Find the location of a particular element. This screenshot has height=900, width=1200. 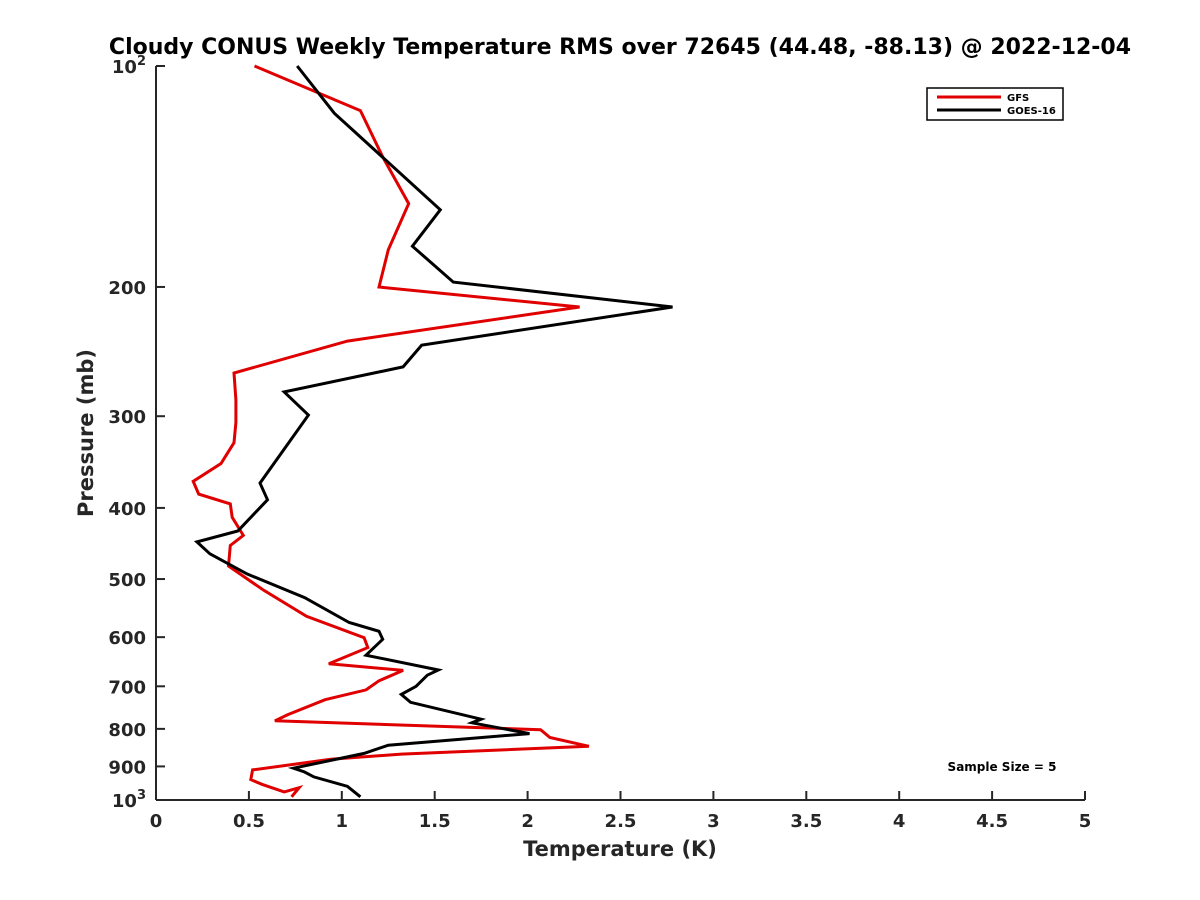

y-tick-label: 900 is located at coordinates (127, 767).